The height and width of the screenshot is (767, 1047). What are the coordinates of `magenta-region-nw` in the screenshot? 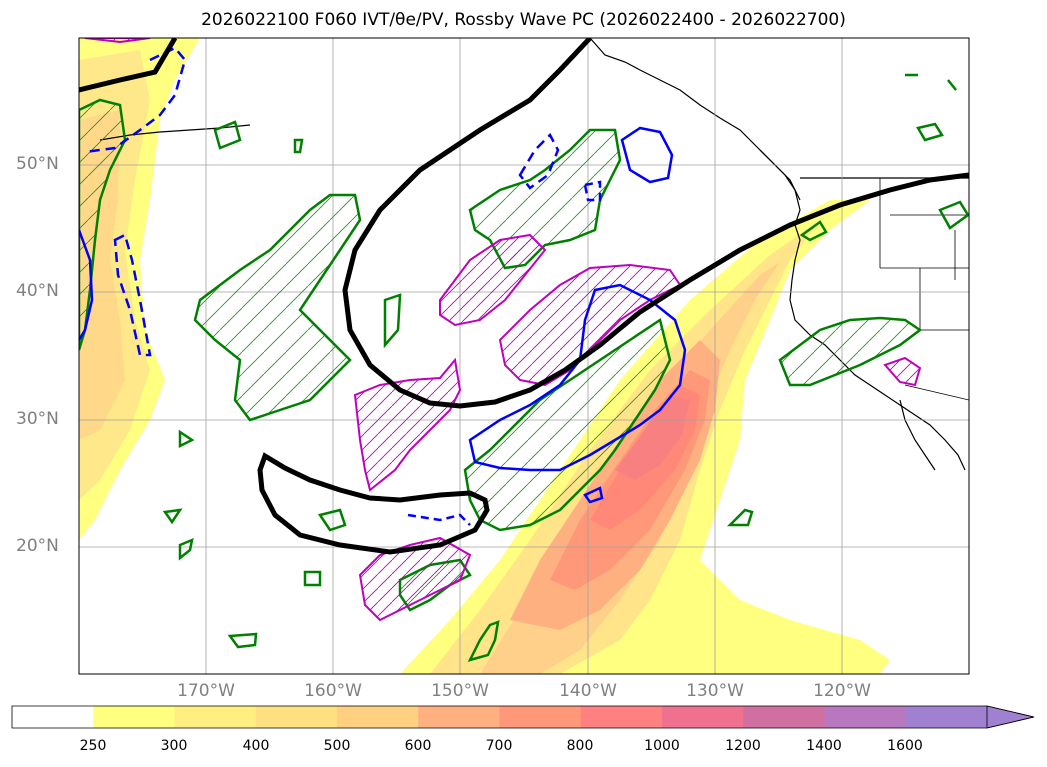 It's located at (117, 41).